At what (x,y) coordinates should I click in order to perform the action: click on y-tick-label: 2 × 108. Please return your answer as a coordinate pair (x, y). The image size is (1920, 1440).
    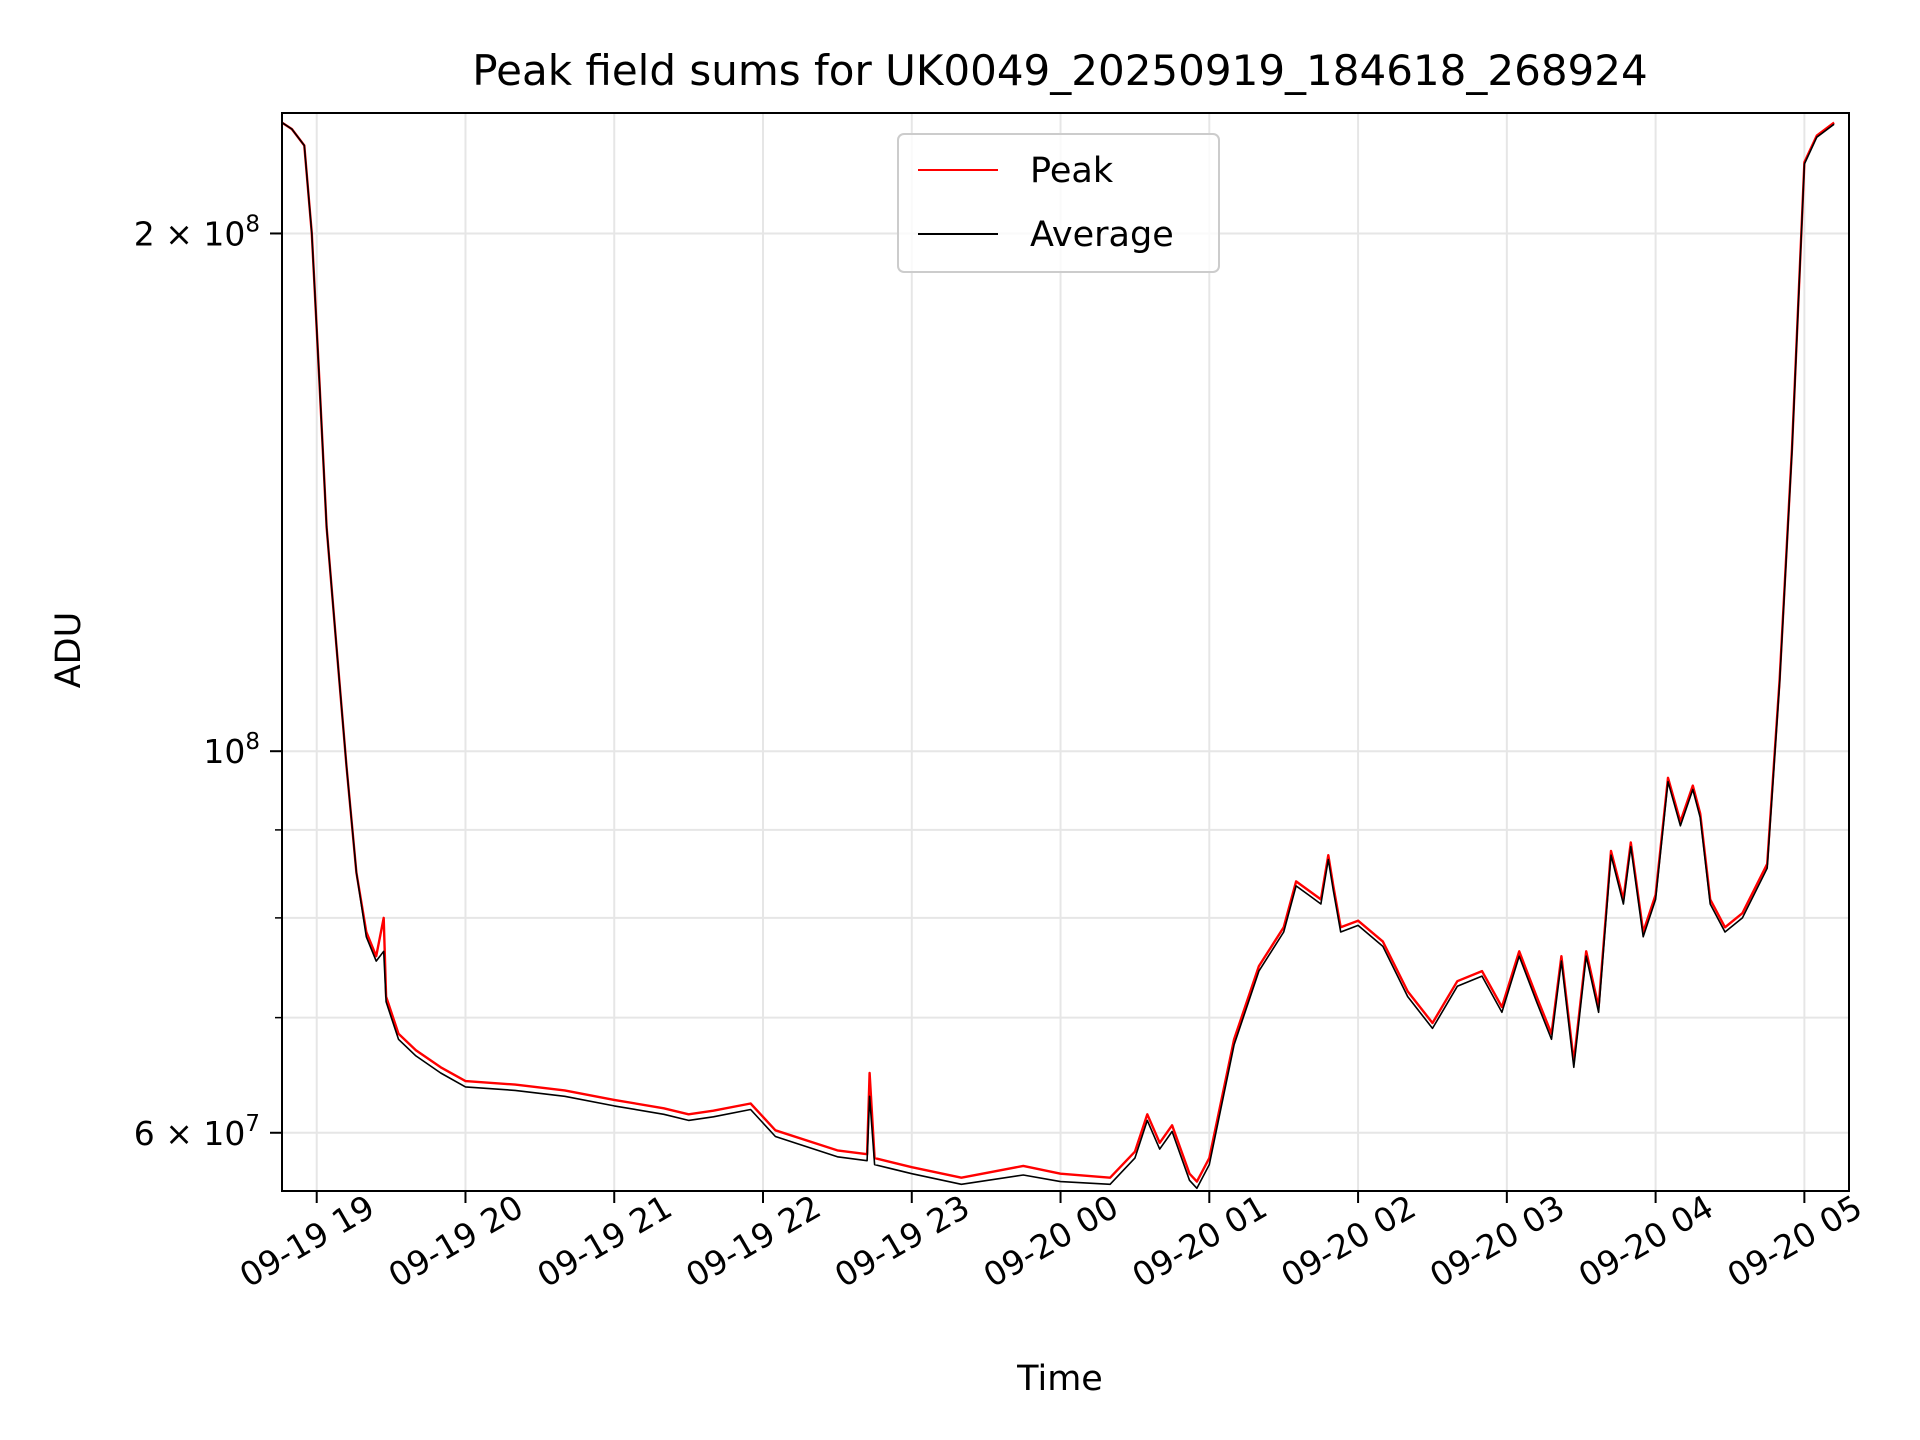
    Looking at the image, I should click on (197, 232).